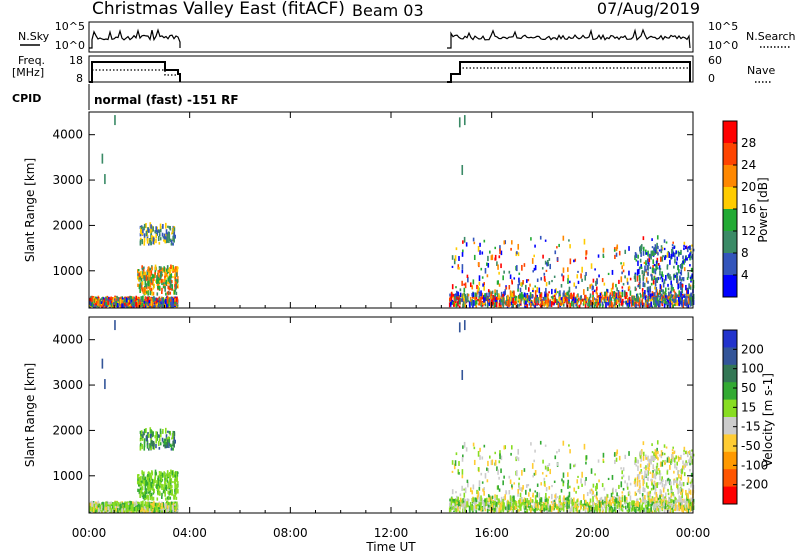  Describe the element at coordinates (390, 72) in the screenshot. I see `freq-trace` at that location.